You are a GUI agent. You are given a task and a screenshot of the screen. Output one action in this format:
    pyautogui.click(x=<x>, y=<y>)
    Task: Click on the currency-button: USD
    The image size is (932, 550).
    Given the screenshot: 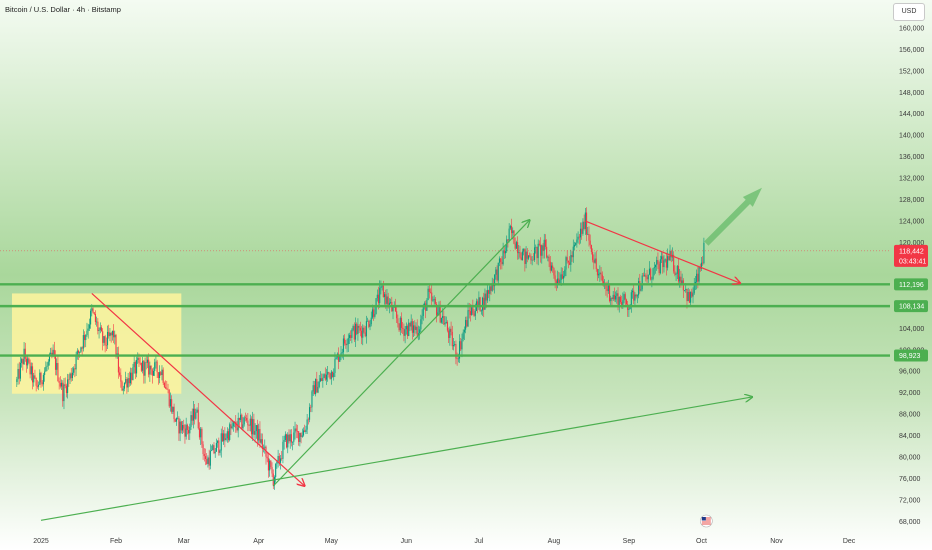 What is the action you would take?
    pyautogui.click(x=909, y=12)
    